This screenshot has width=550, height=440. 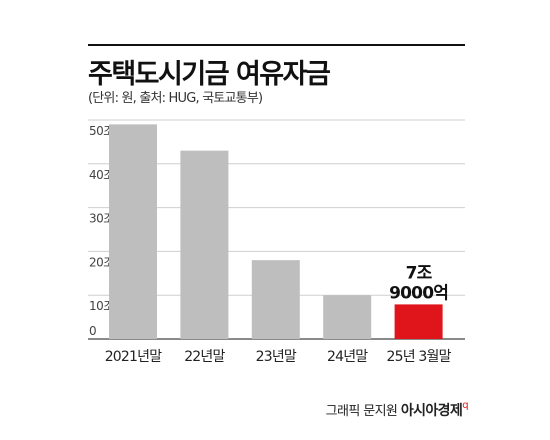 What do you see at coordinates (465, 405) in the screenshot?
I see `brand-mark-icon: q` at bounding box center [465, 405].